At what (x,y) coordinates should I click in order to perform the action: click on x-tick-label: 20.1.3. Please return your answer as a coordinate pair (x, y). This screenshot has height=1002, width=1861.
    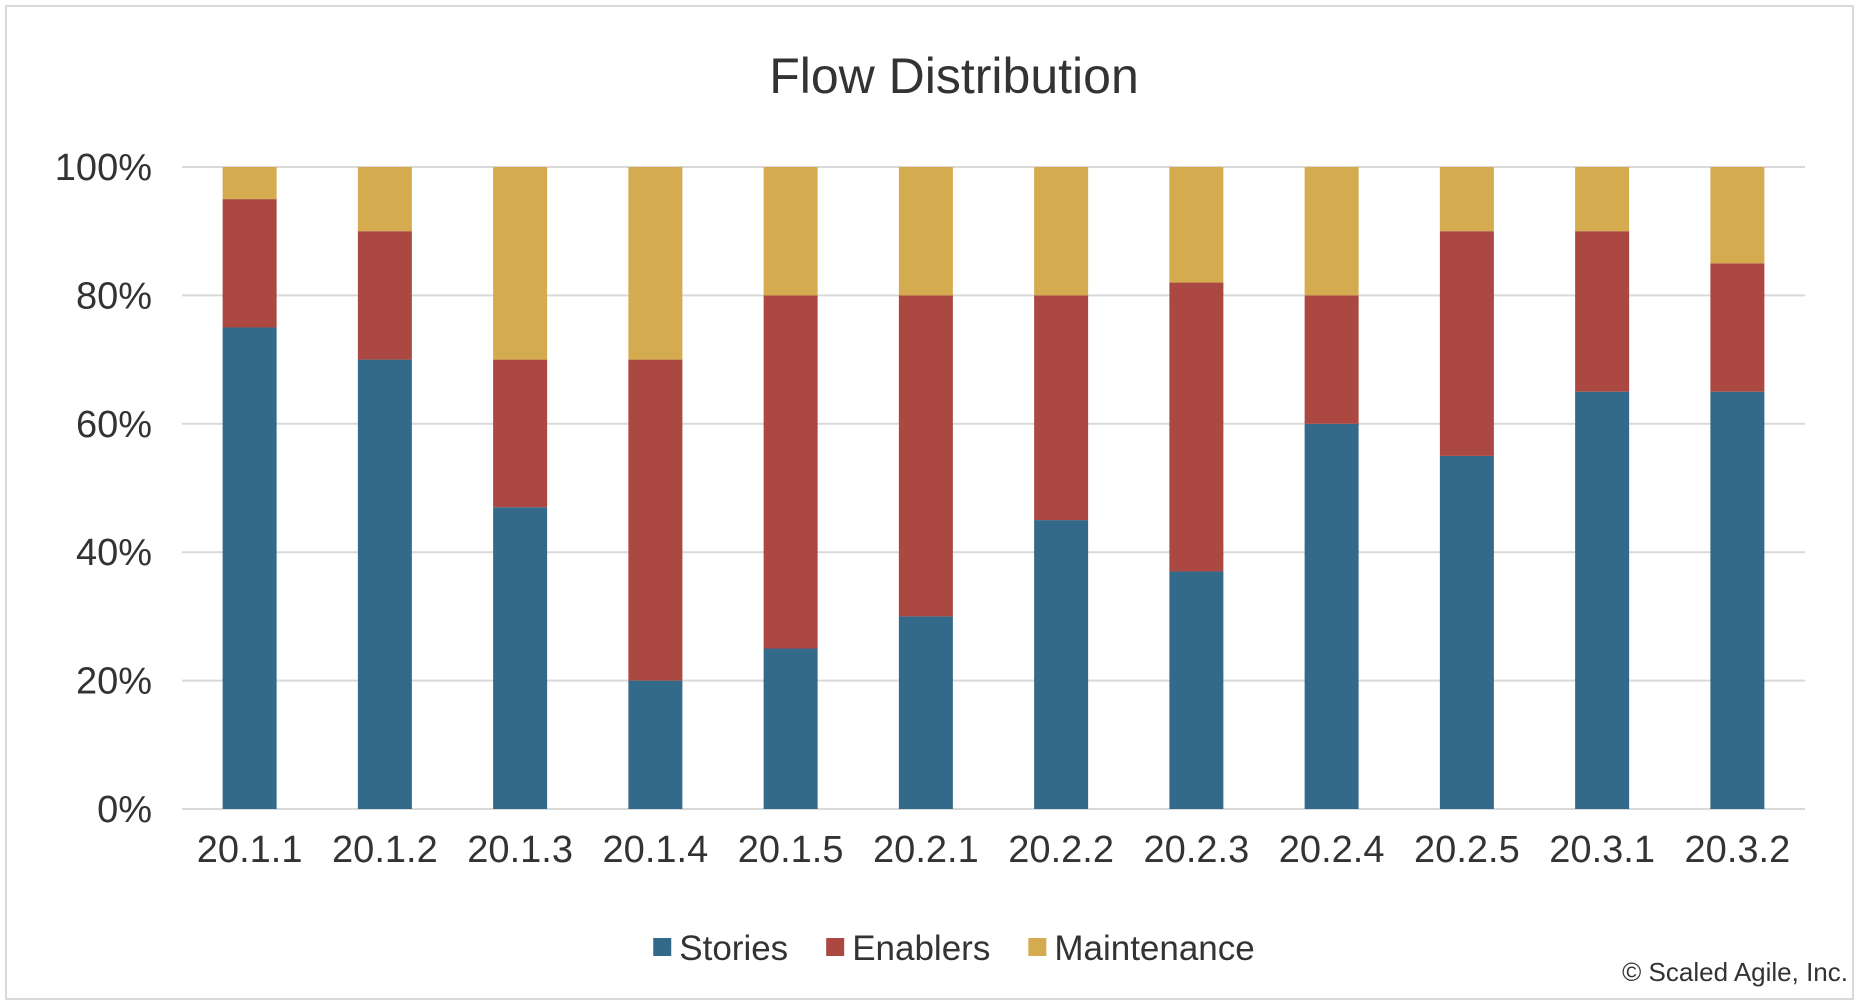
    Looking at the image, I should click on (520, 850).